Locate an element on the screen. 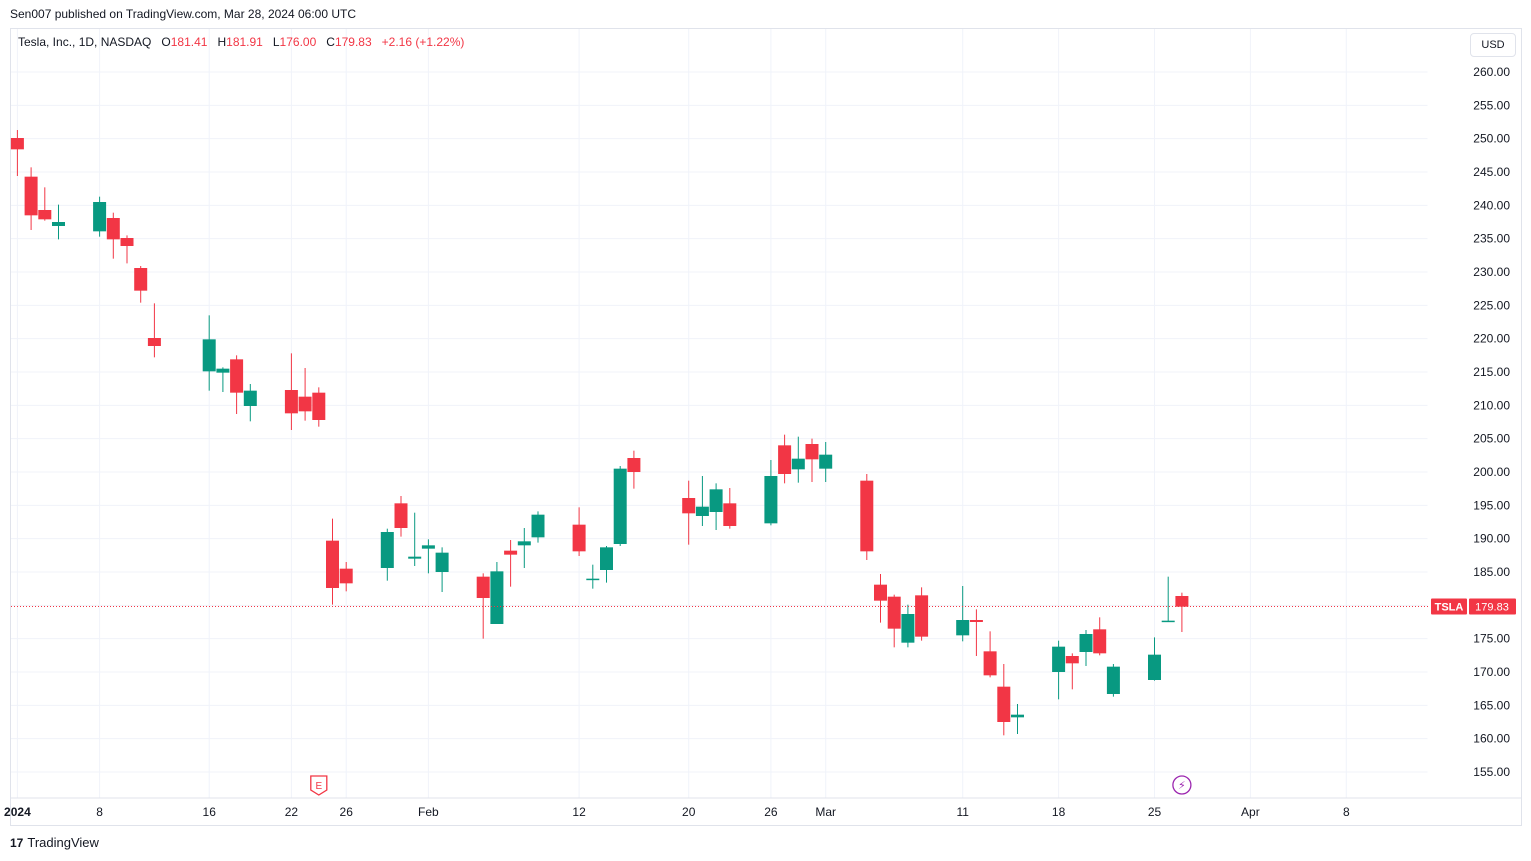 The image size is (1531, 861). tradingview-logo: 17 TradingView is located at coordinates (54, 842).